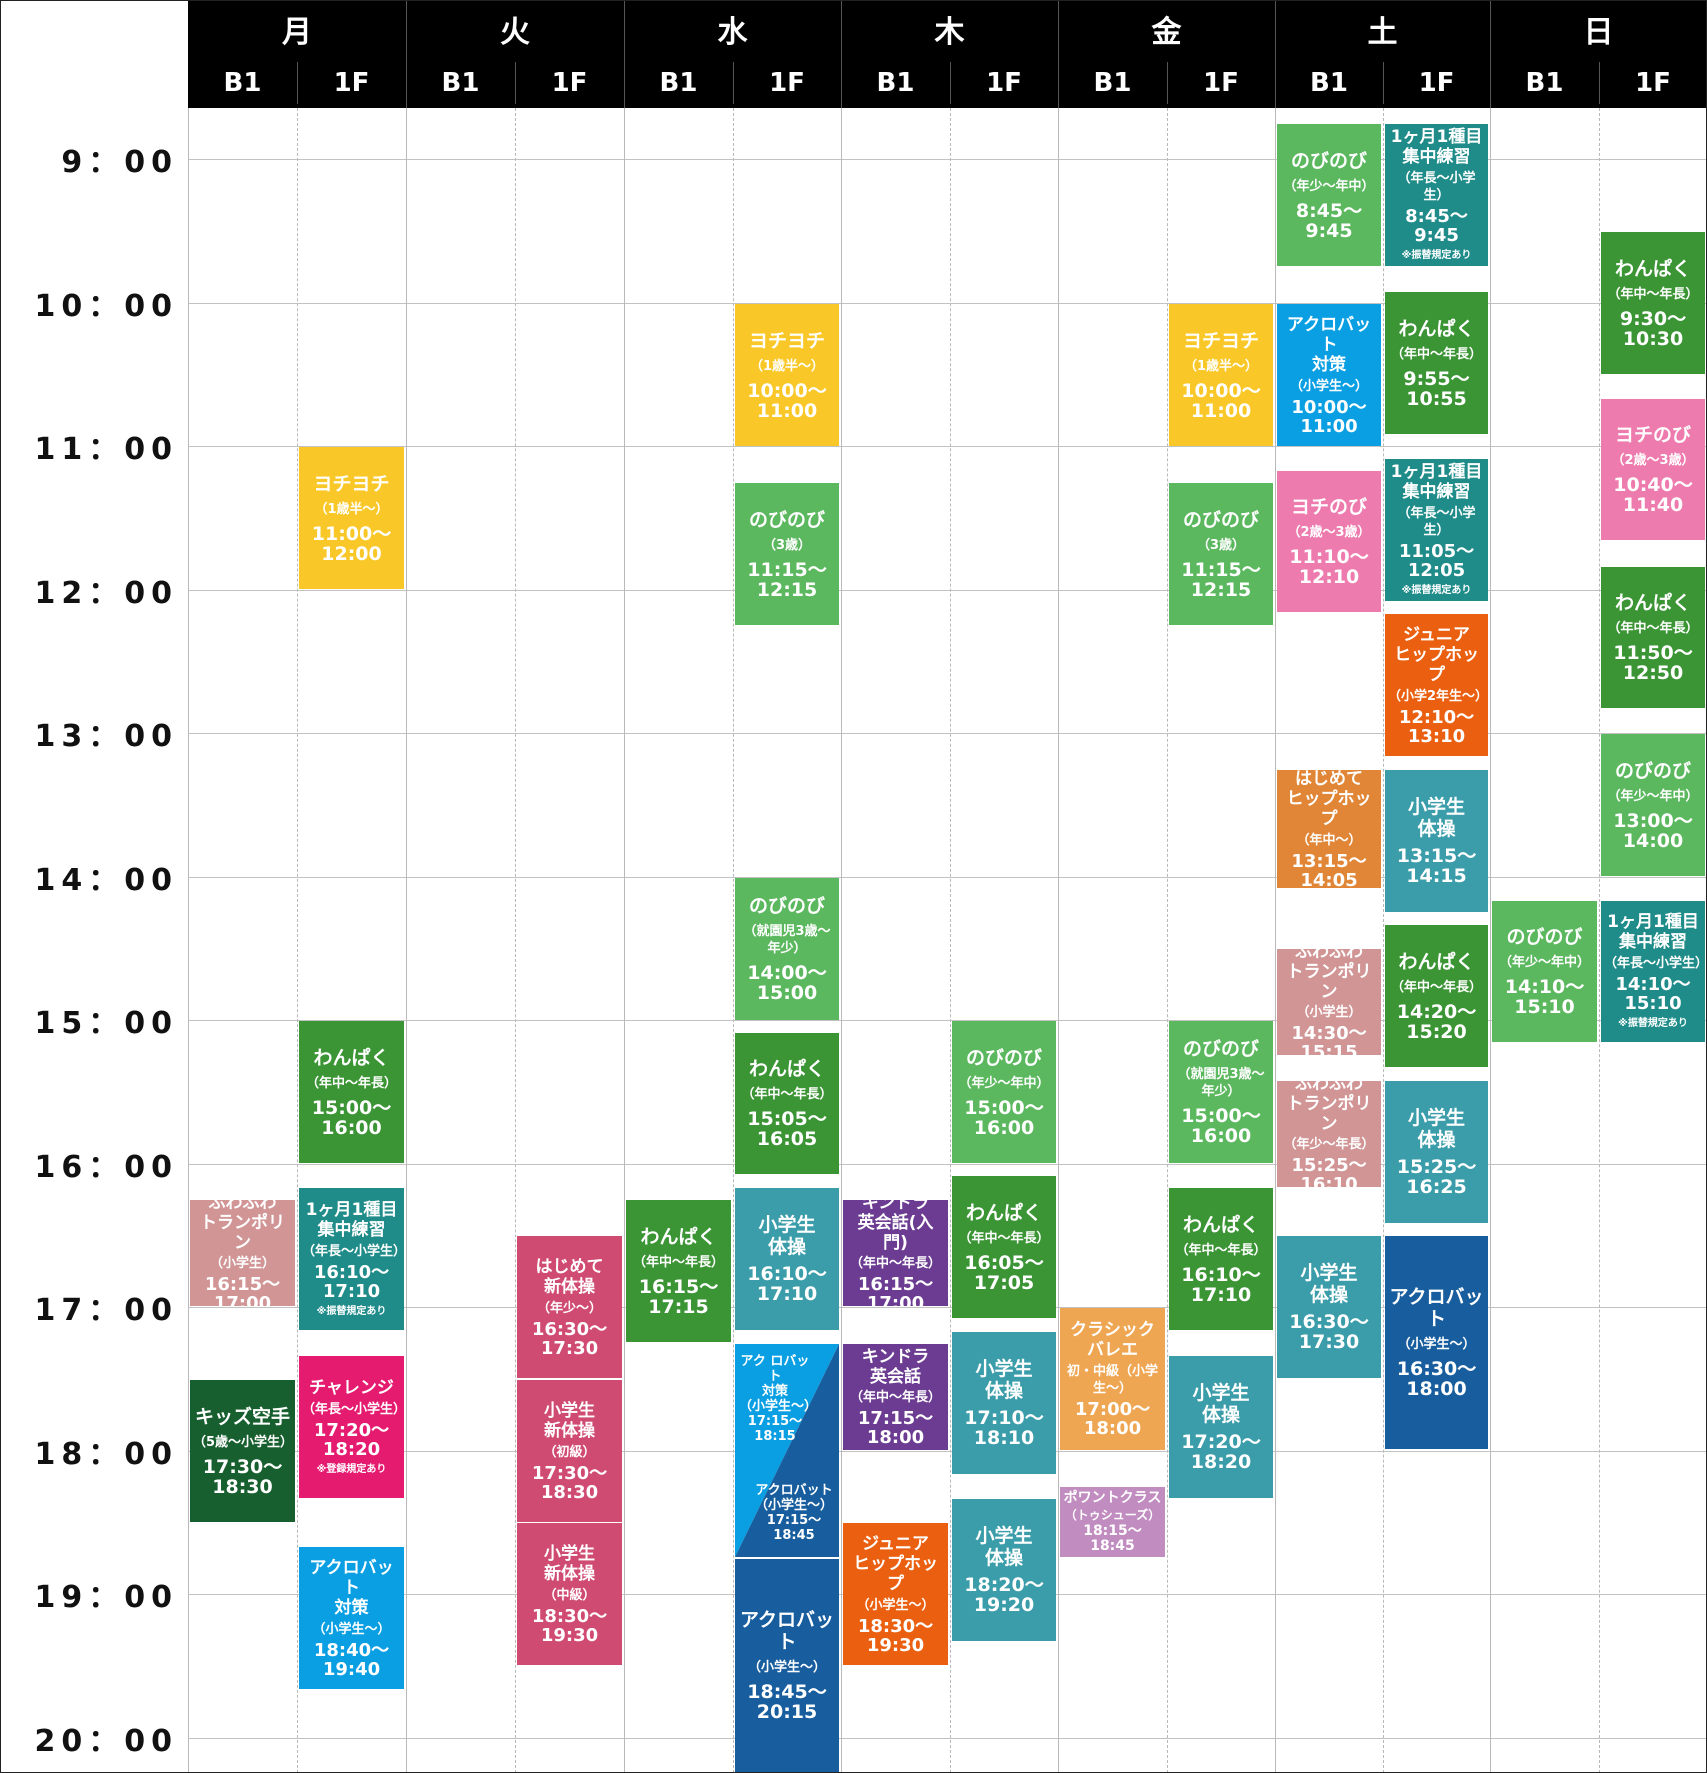 This screenshot has width=1707, height=1773. What do you see at coordinates (242, 1253) in the screenshot?
I see `class-block: ふわふわ トランポリン （小学生） 16:15～ 17:00` at bounding box center [242, 1253].